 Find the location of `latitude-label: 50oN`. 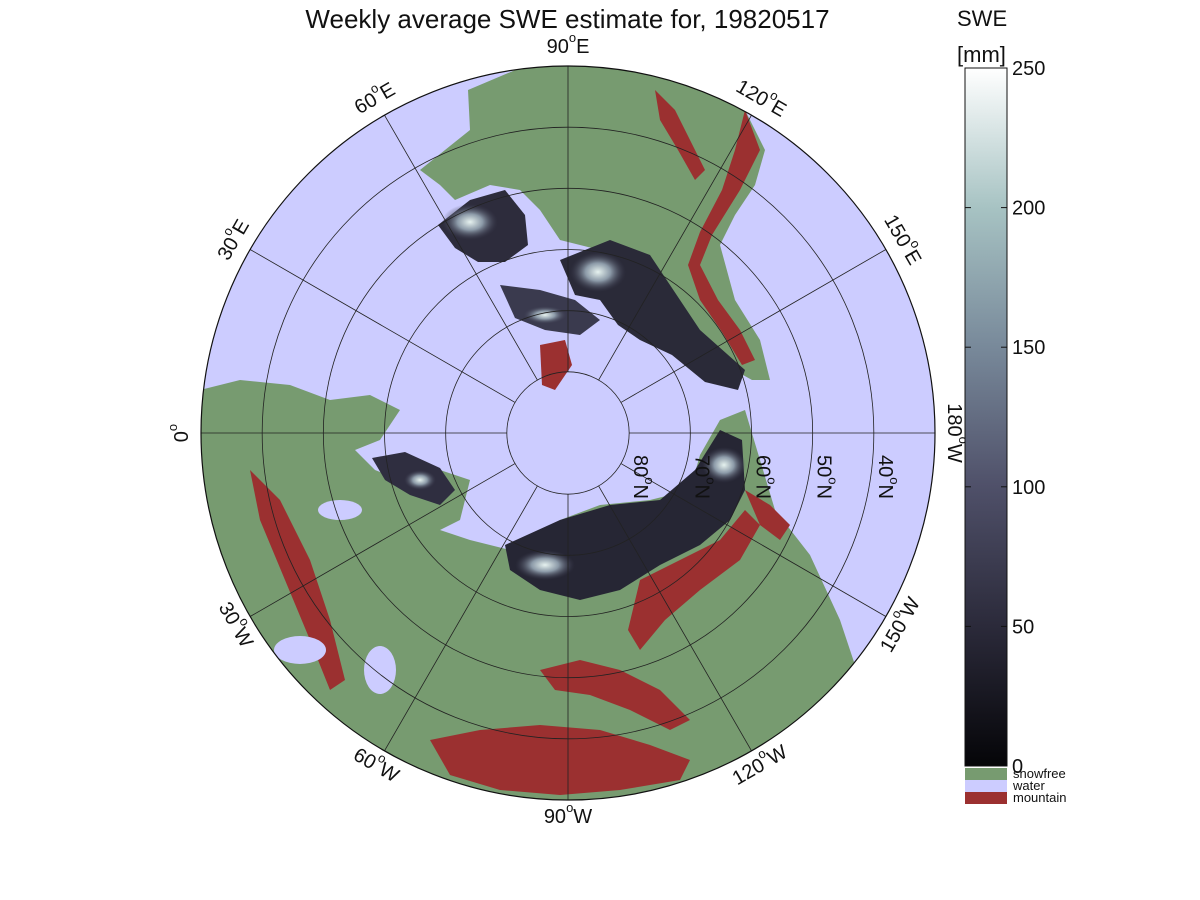

latitude-label: 50oN is located at coordinates (826, 477).